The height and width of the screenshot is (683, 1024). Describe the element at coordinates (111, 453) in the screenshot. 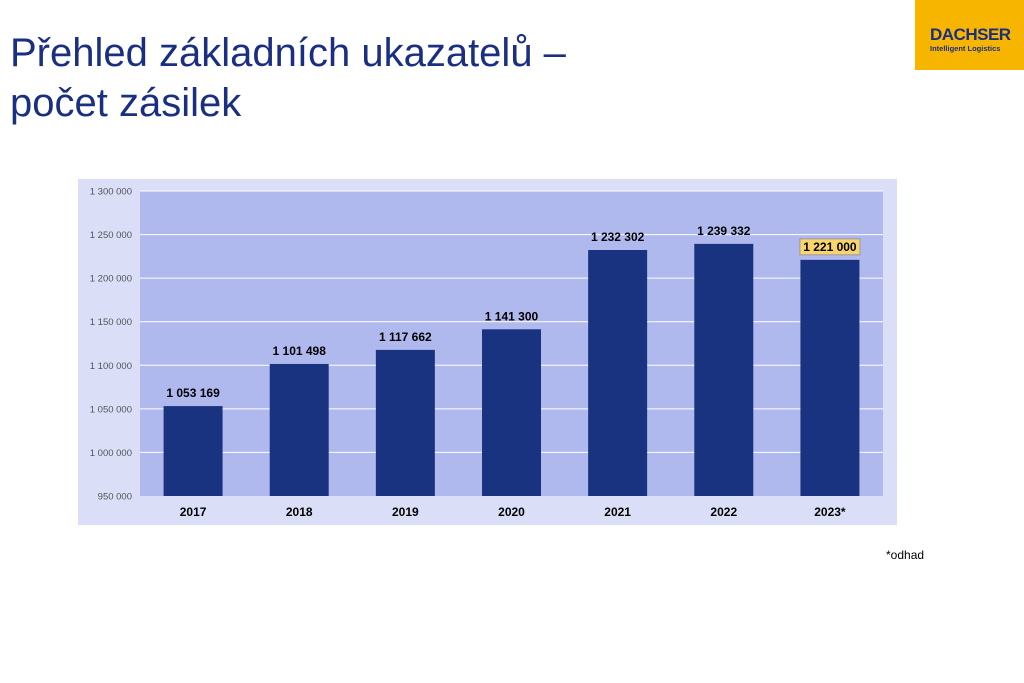

I see `y-tick-label: 1 000 000` at that location.